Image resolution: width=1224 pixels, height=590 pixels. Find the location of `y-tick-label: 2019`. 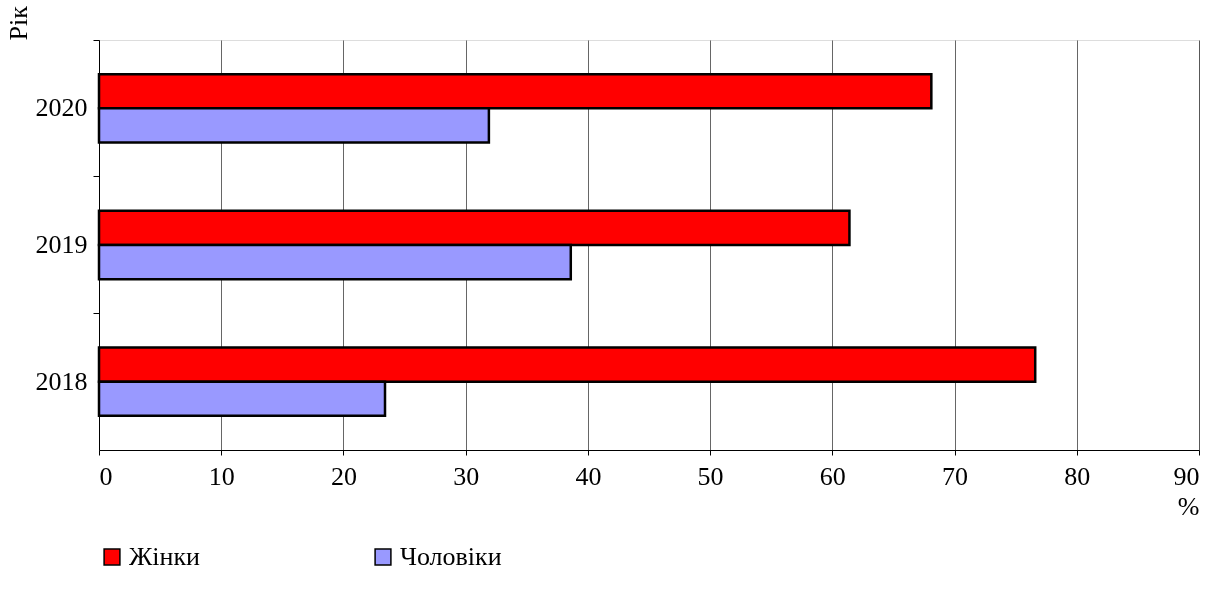

y-tick-label: 2019 is located at coordinates (61, 244).